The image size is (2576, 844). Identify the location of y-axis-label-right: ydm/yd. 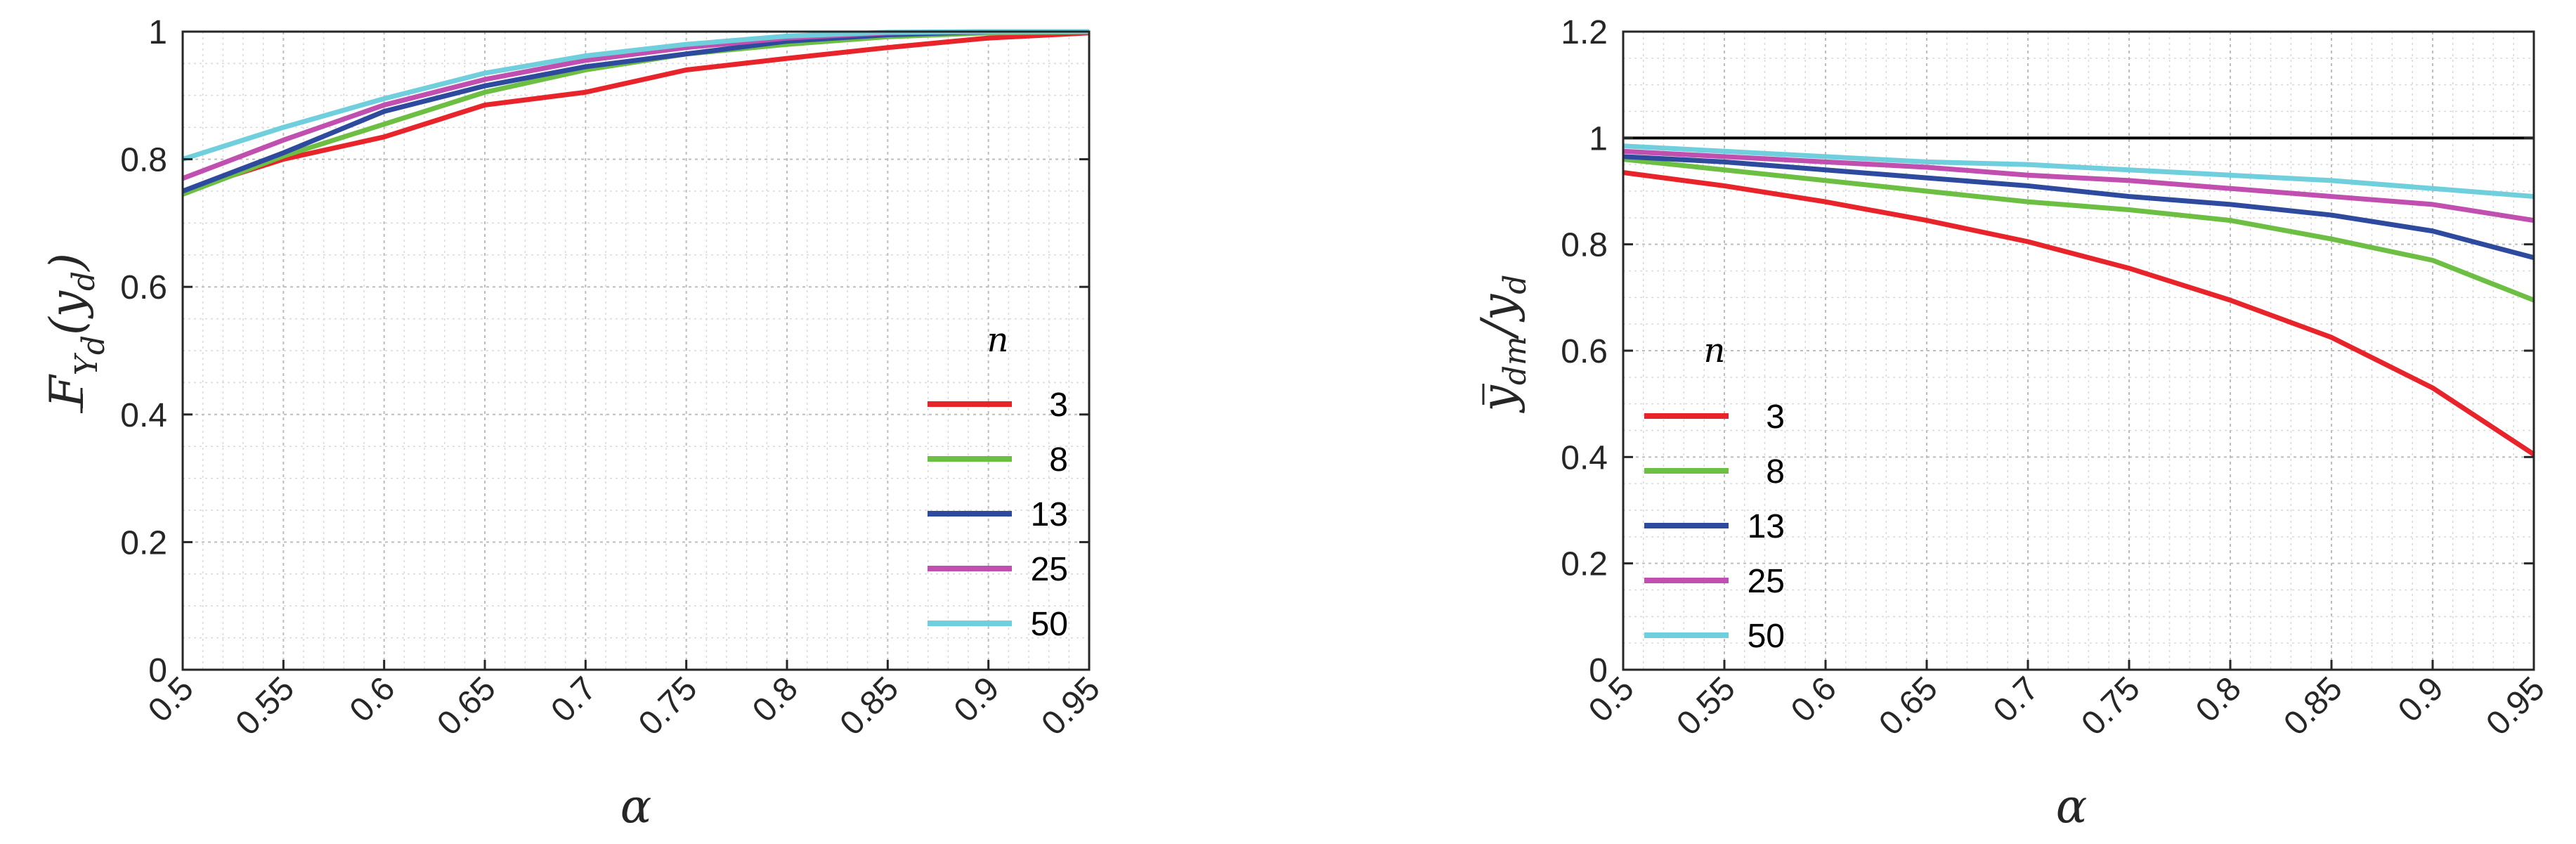
(1502, 344).